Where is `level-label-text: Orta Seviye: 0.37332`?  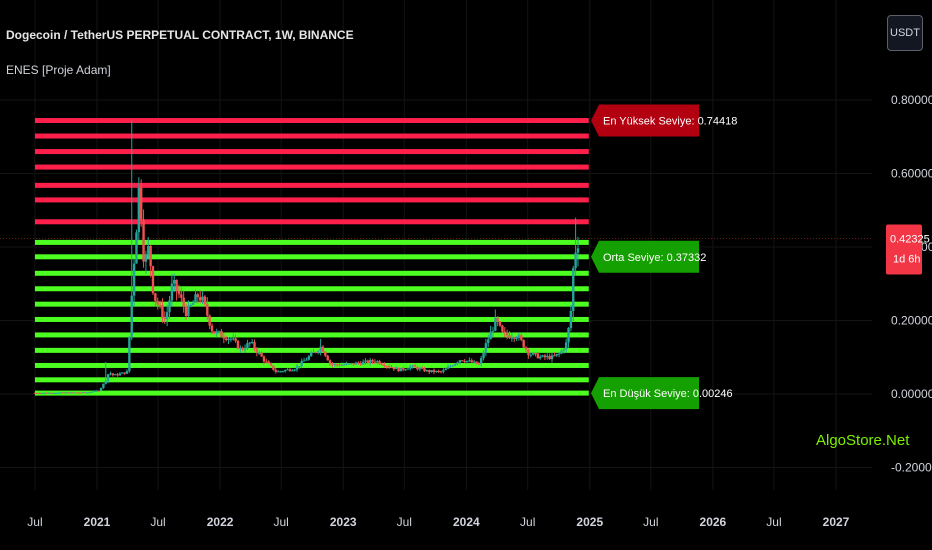
level-label-text: Orta Seviye: 0.37332 is located at coordinates (654, 258).